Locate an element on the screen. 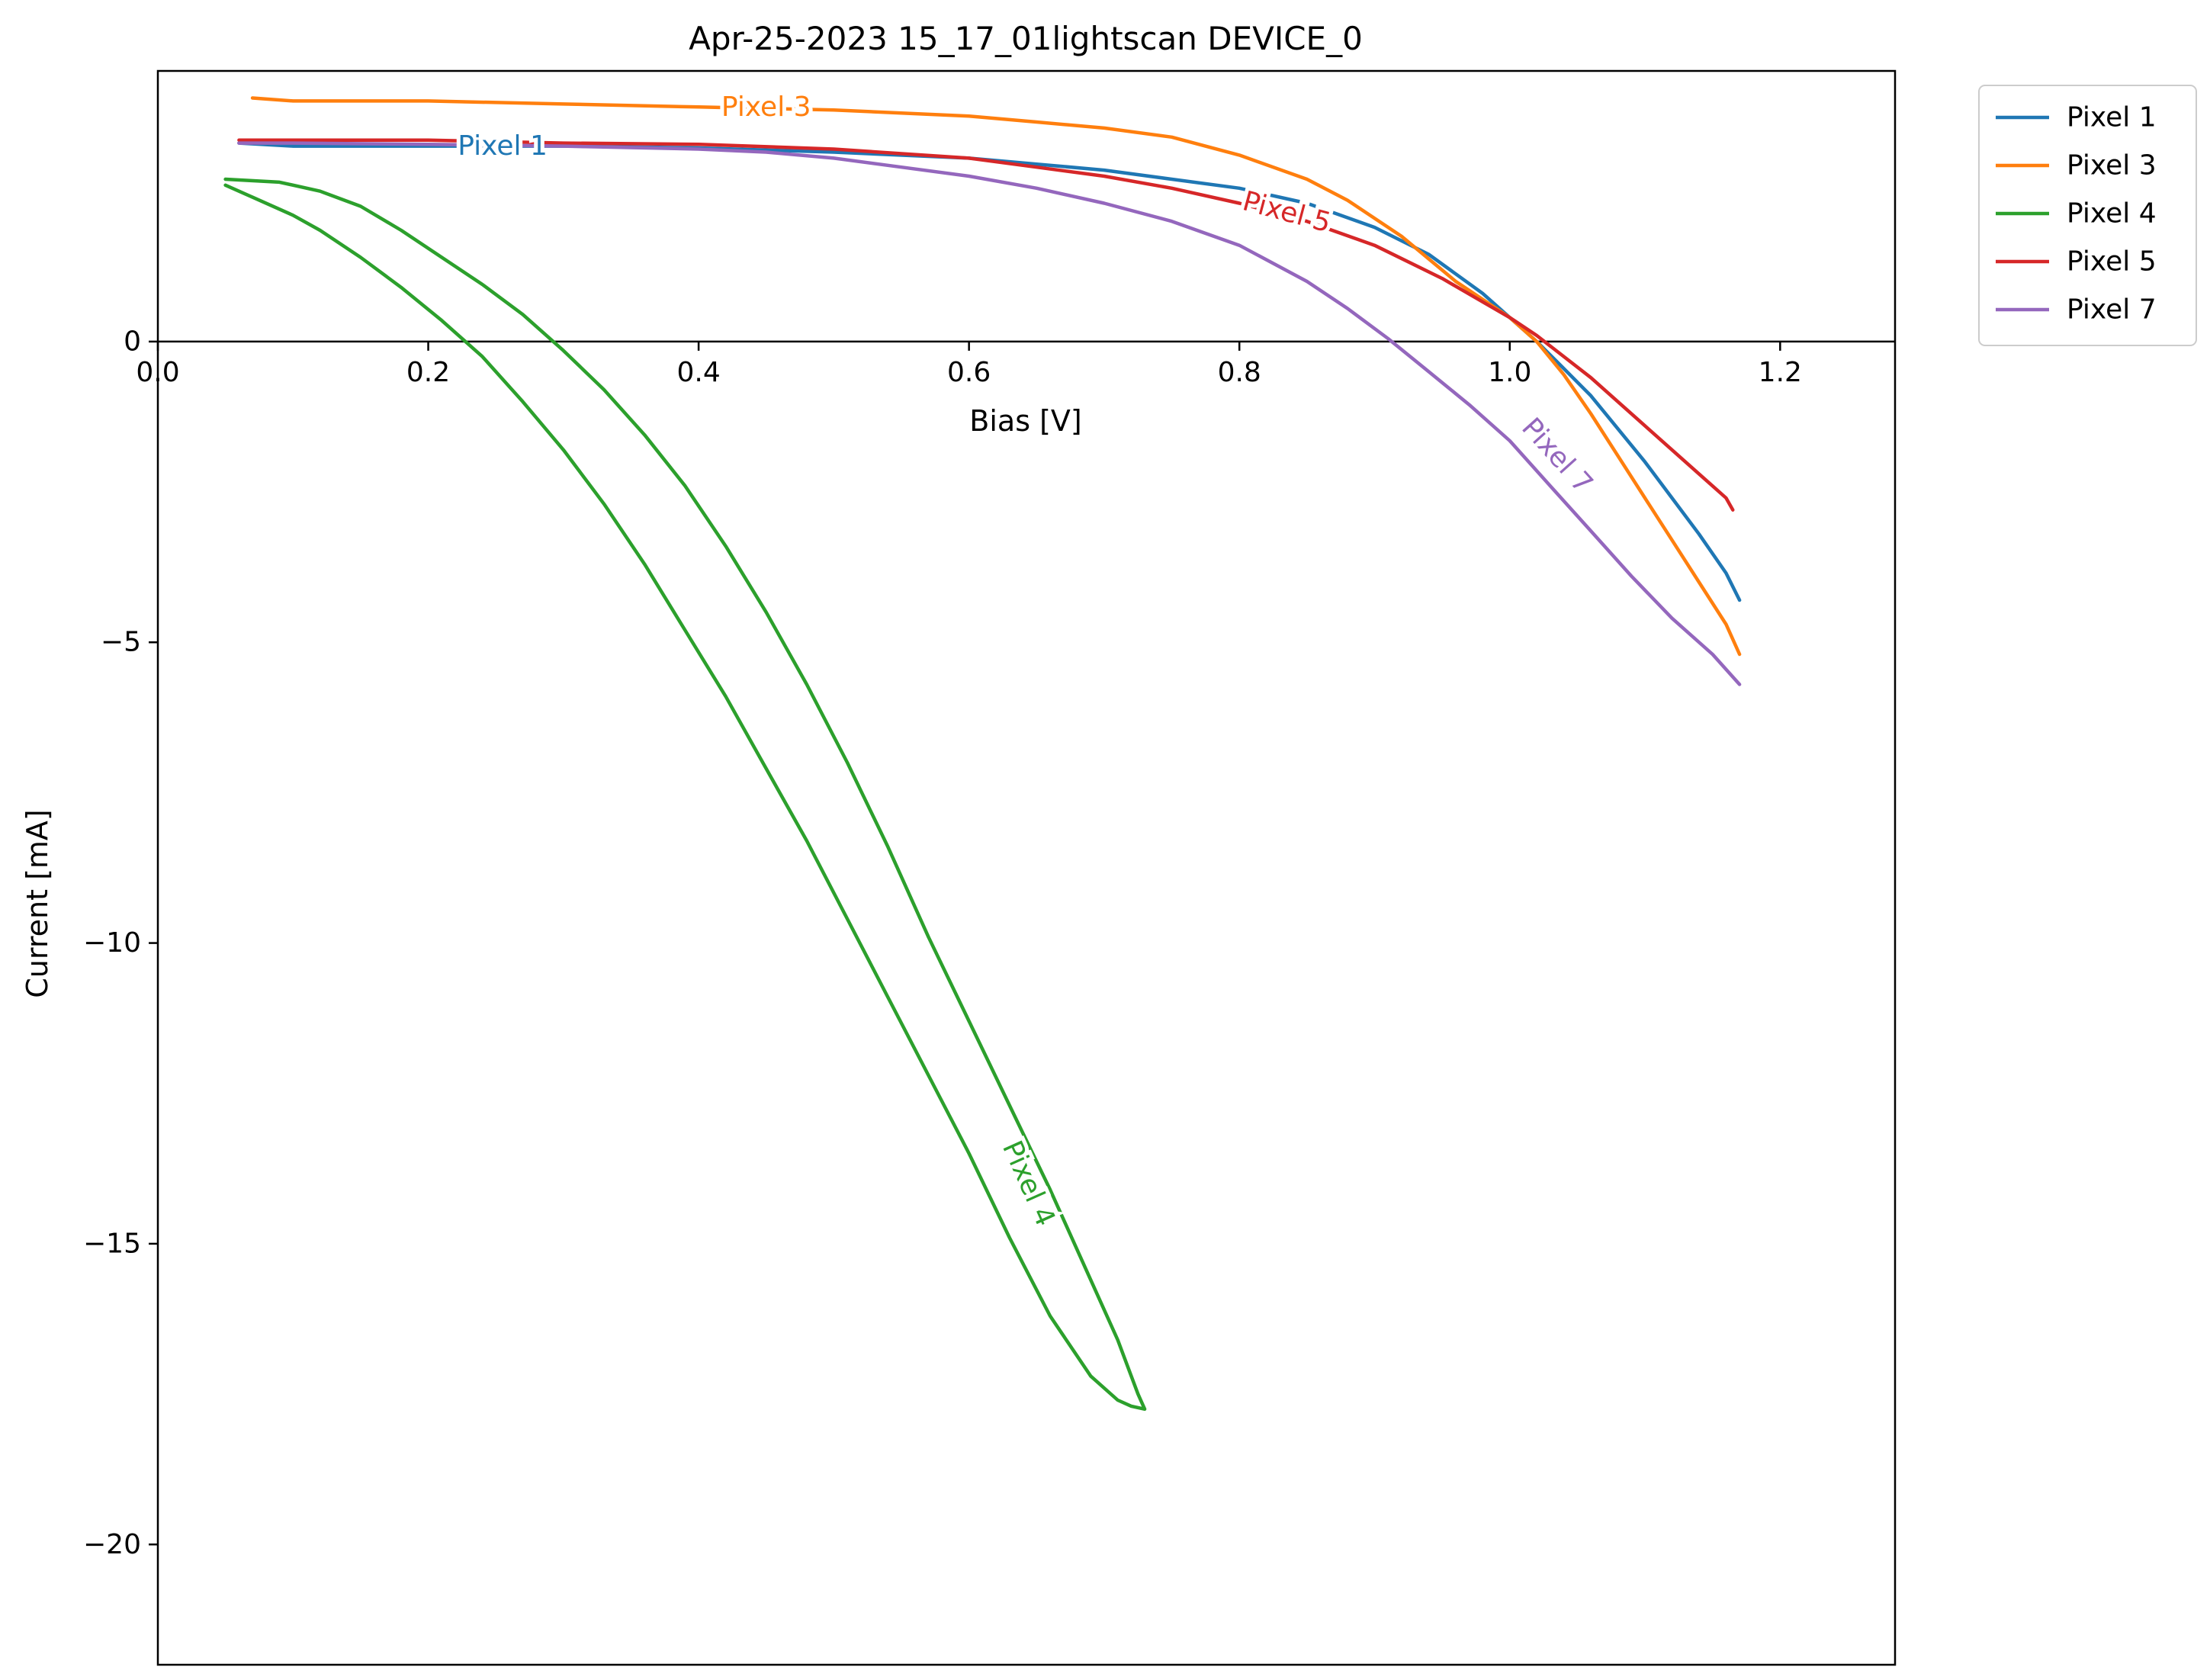 This screenshot has height=1680, width=2210. legend-label-pixel-7: Pixel 7 is located at coordinates (2112, 310).